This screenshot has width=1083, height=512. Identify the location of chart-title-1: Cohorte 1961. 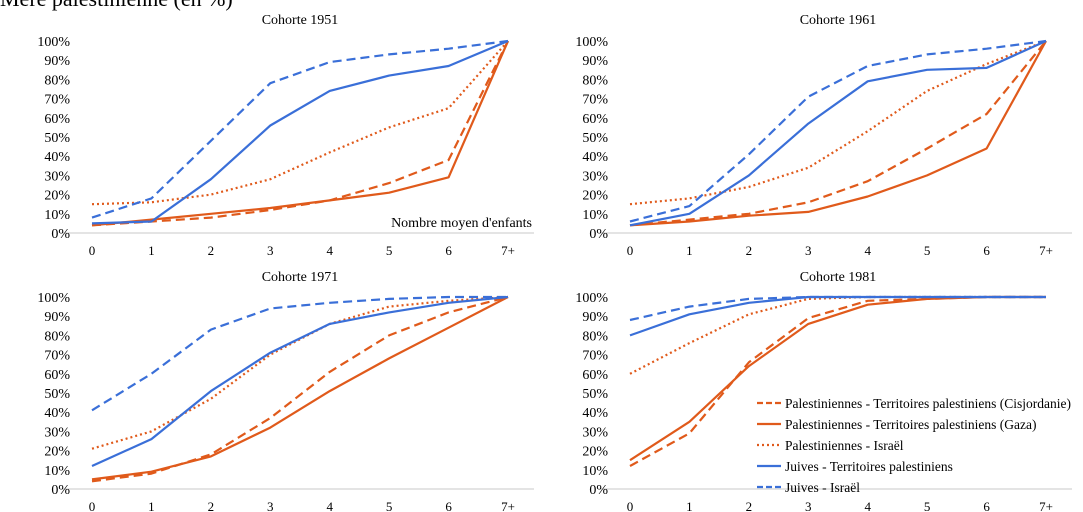
(838, 20).